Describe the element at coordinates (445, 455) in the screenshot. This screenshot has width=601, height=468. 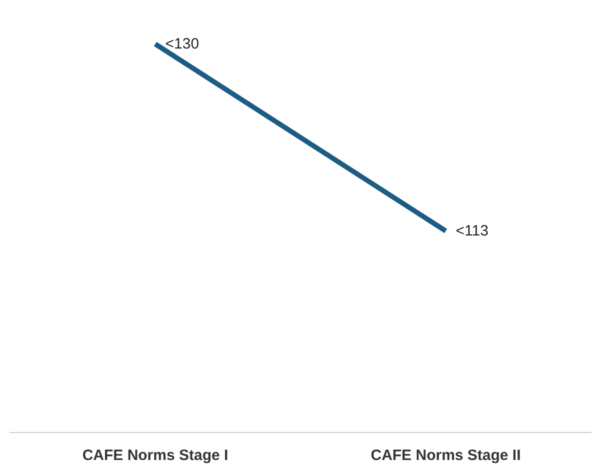
I see `x-tick-label: CAFE Norms Stage II` at that location.